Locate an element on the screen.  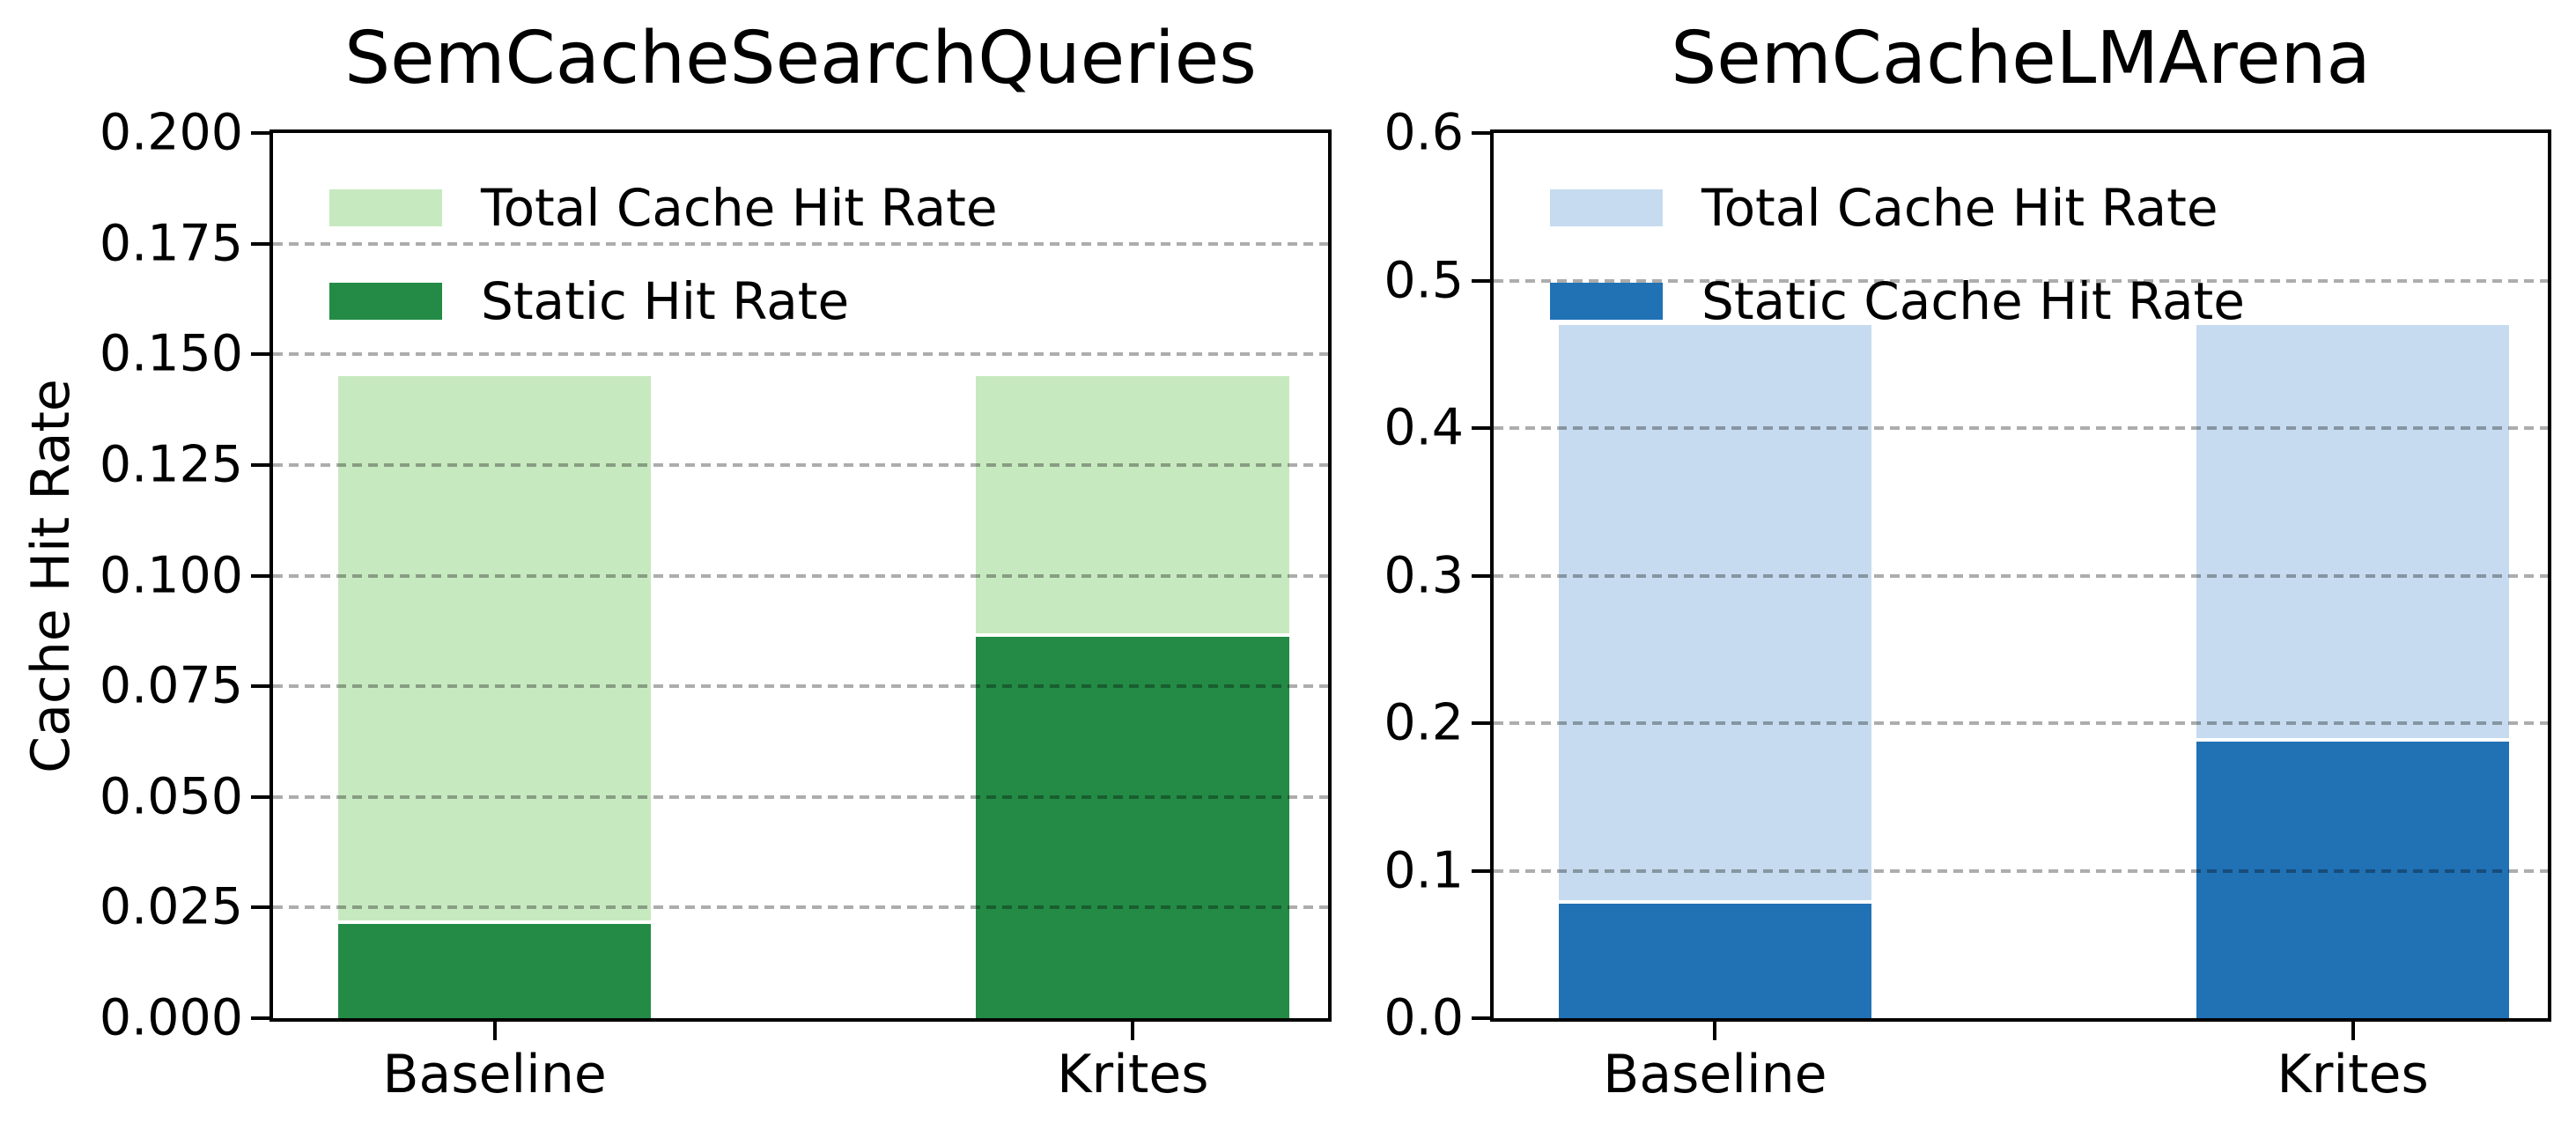
legend-label: Static Cache Hit Rate is located at coordinates (1973, 301).